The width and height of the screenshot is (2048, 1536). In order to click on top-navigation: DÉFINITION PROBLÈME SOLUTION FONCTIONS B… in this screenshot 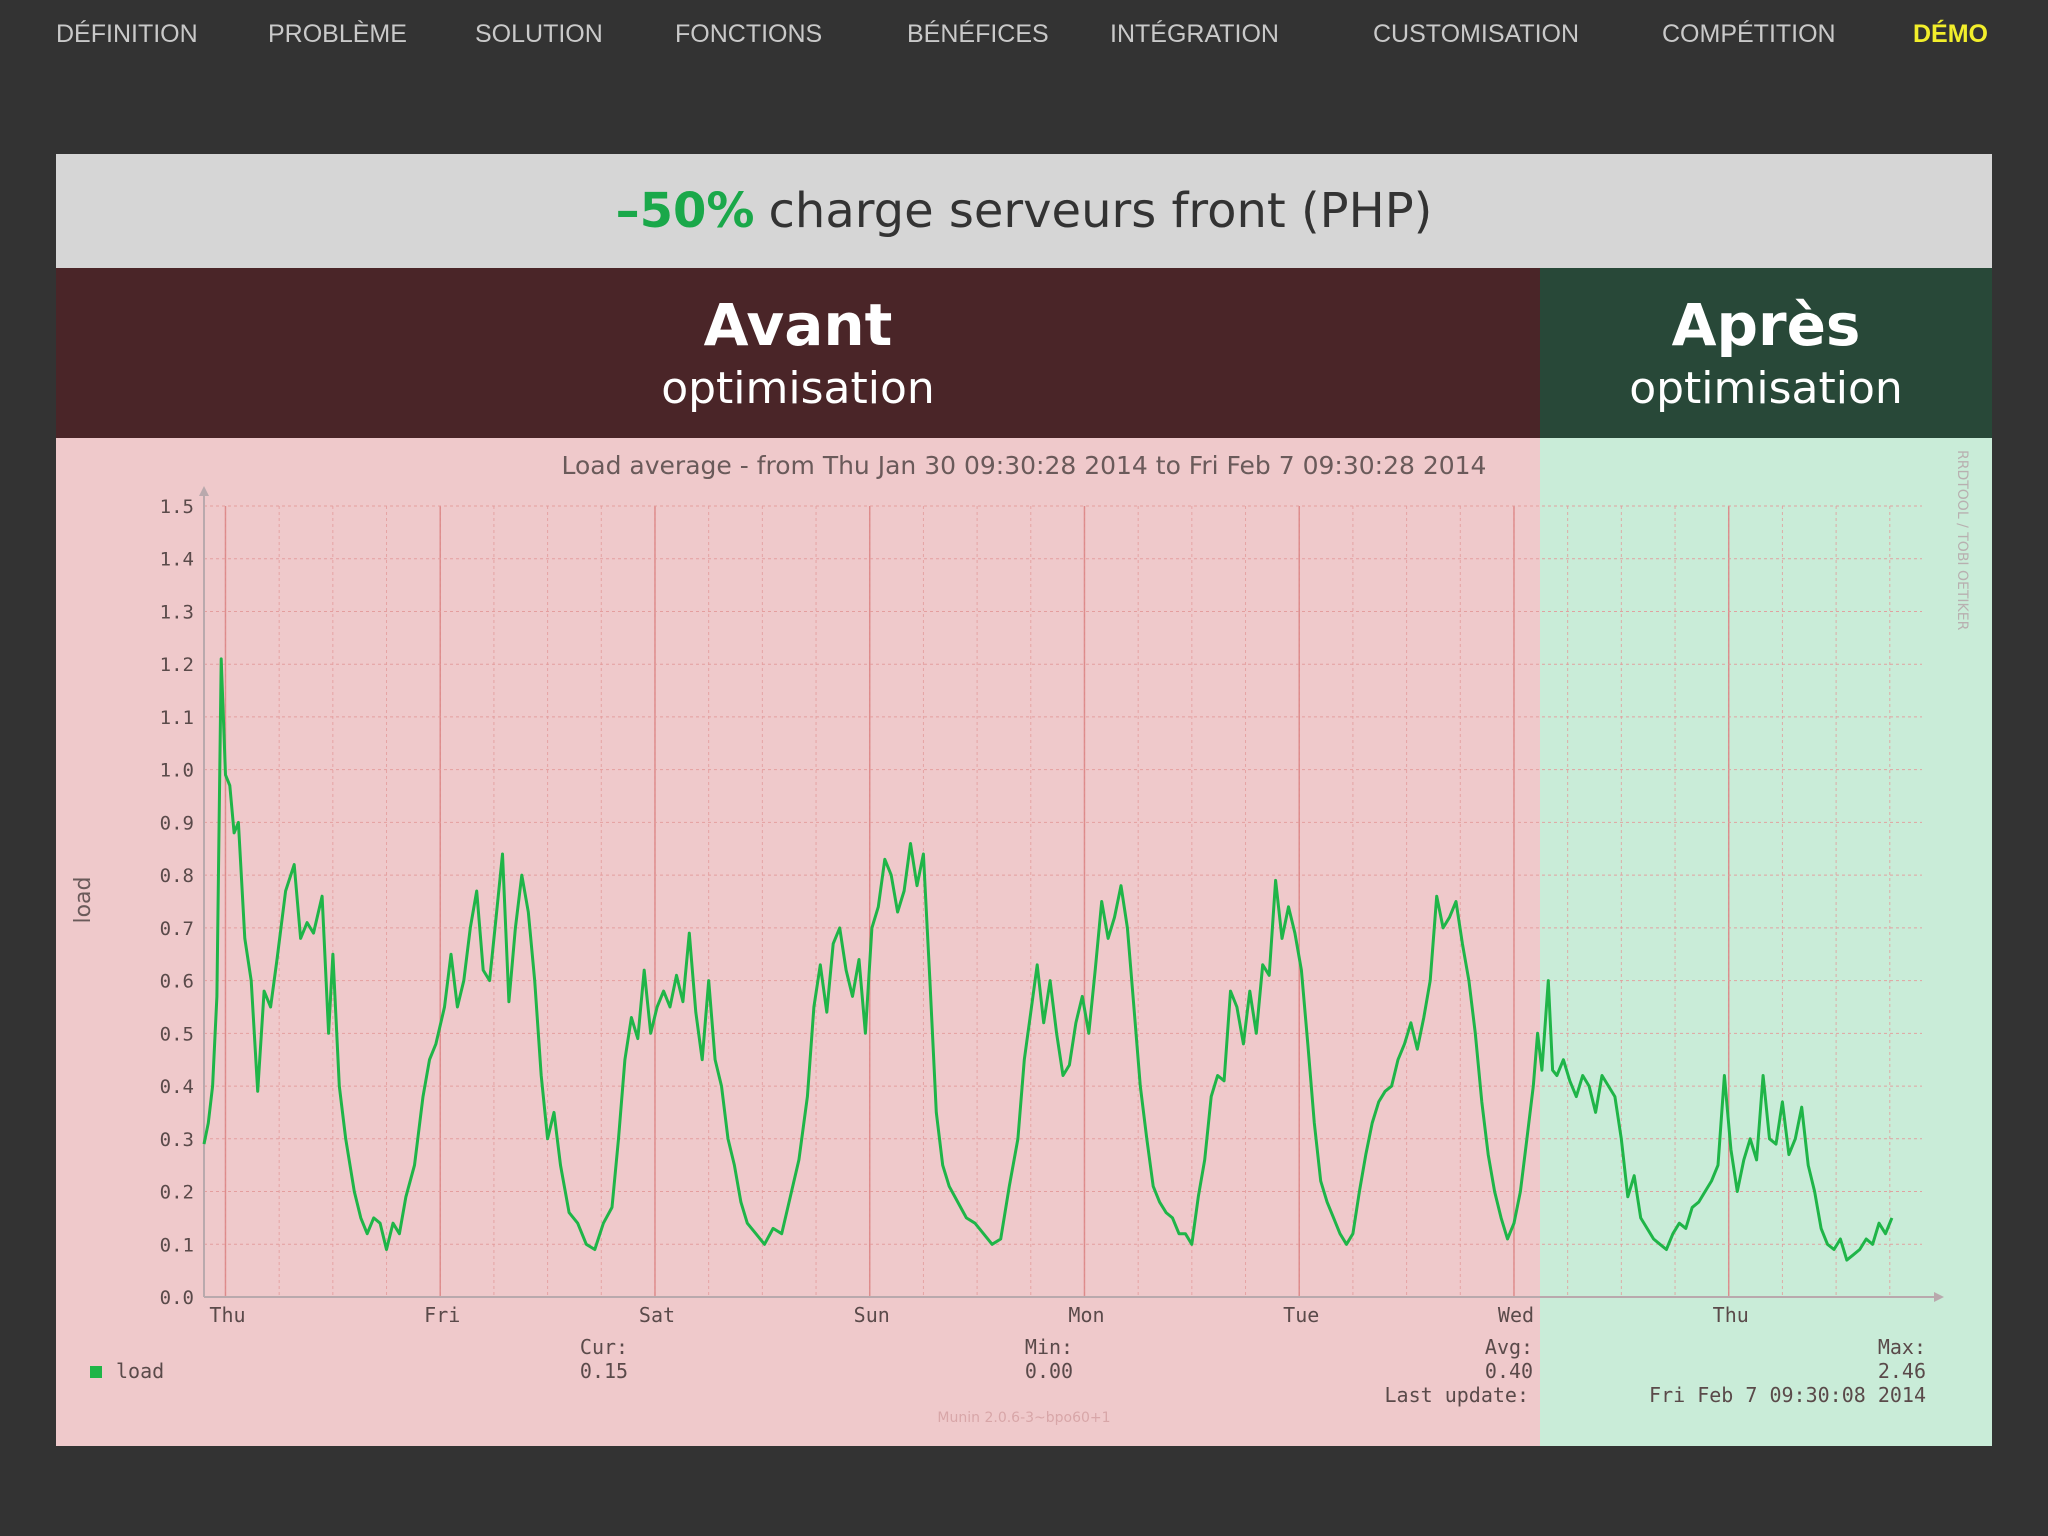, I will do `click(1024, 35)`.